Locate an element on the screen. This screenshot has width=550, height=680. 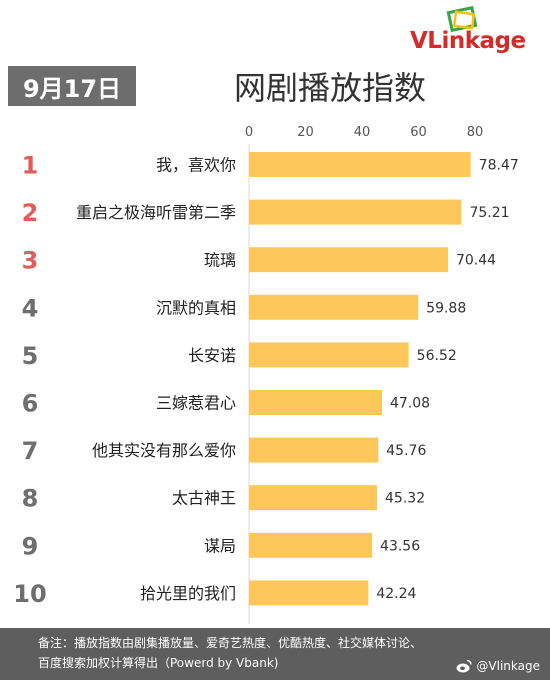
rank-number: 1 is located at coordinates (30, 166).